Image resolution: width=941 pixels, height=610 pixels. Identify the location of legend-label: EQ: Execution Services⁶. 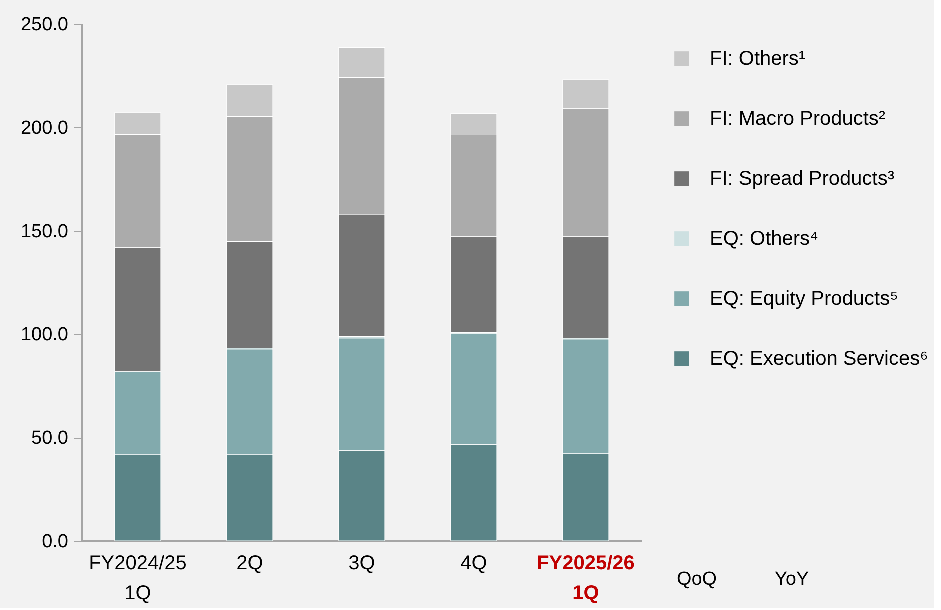
(819, 359).